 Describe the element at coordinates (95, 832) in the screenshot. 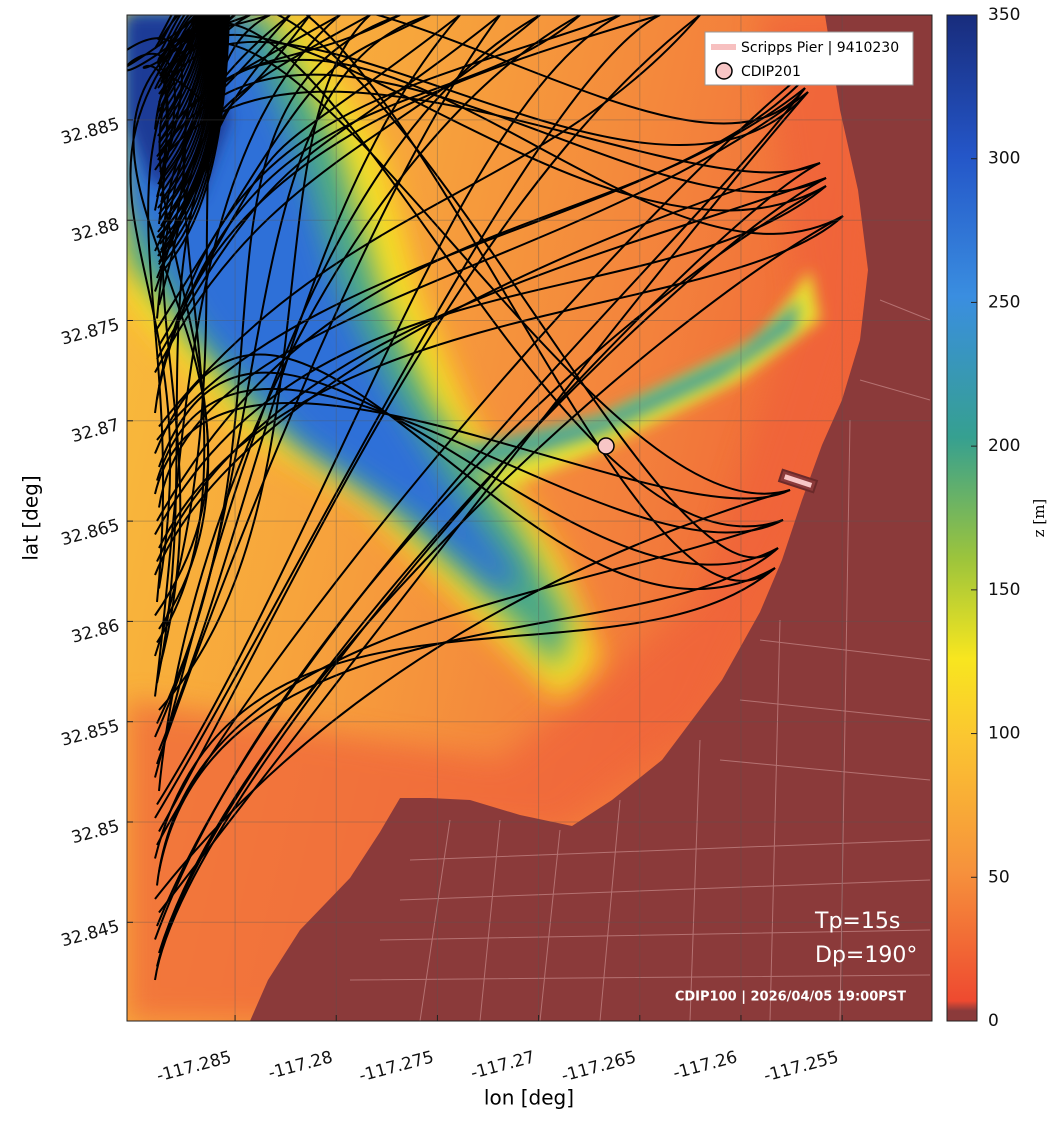

I see `y-tick-label: 32.85` at that location.